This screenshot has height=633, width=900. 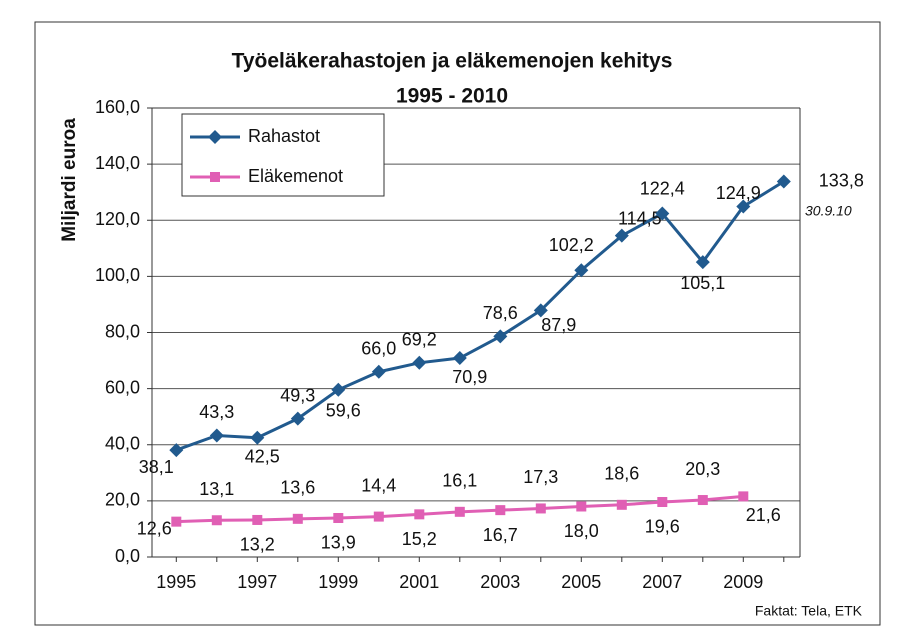 I want to click on data-label: 59,6, so click(x=343, y=410).